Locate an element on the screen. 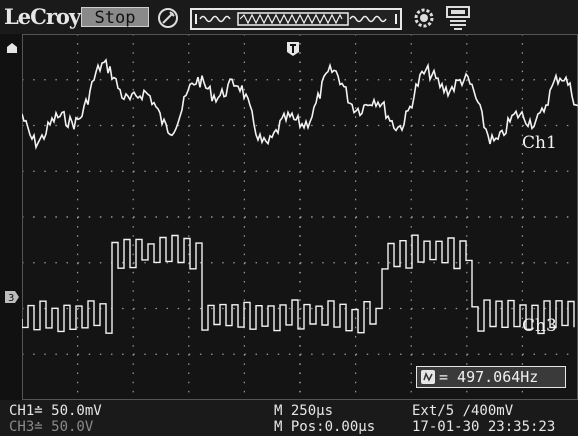 This screenshot has width=578, height=436. frequency-value: = 497.064Hz is located at coordinates (489, 377).